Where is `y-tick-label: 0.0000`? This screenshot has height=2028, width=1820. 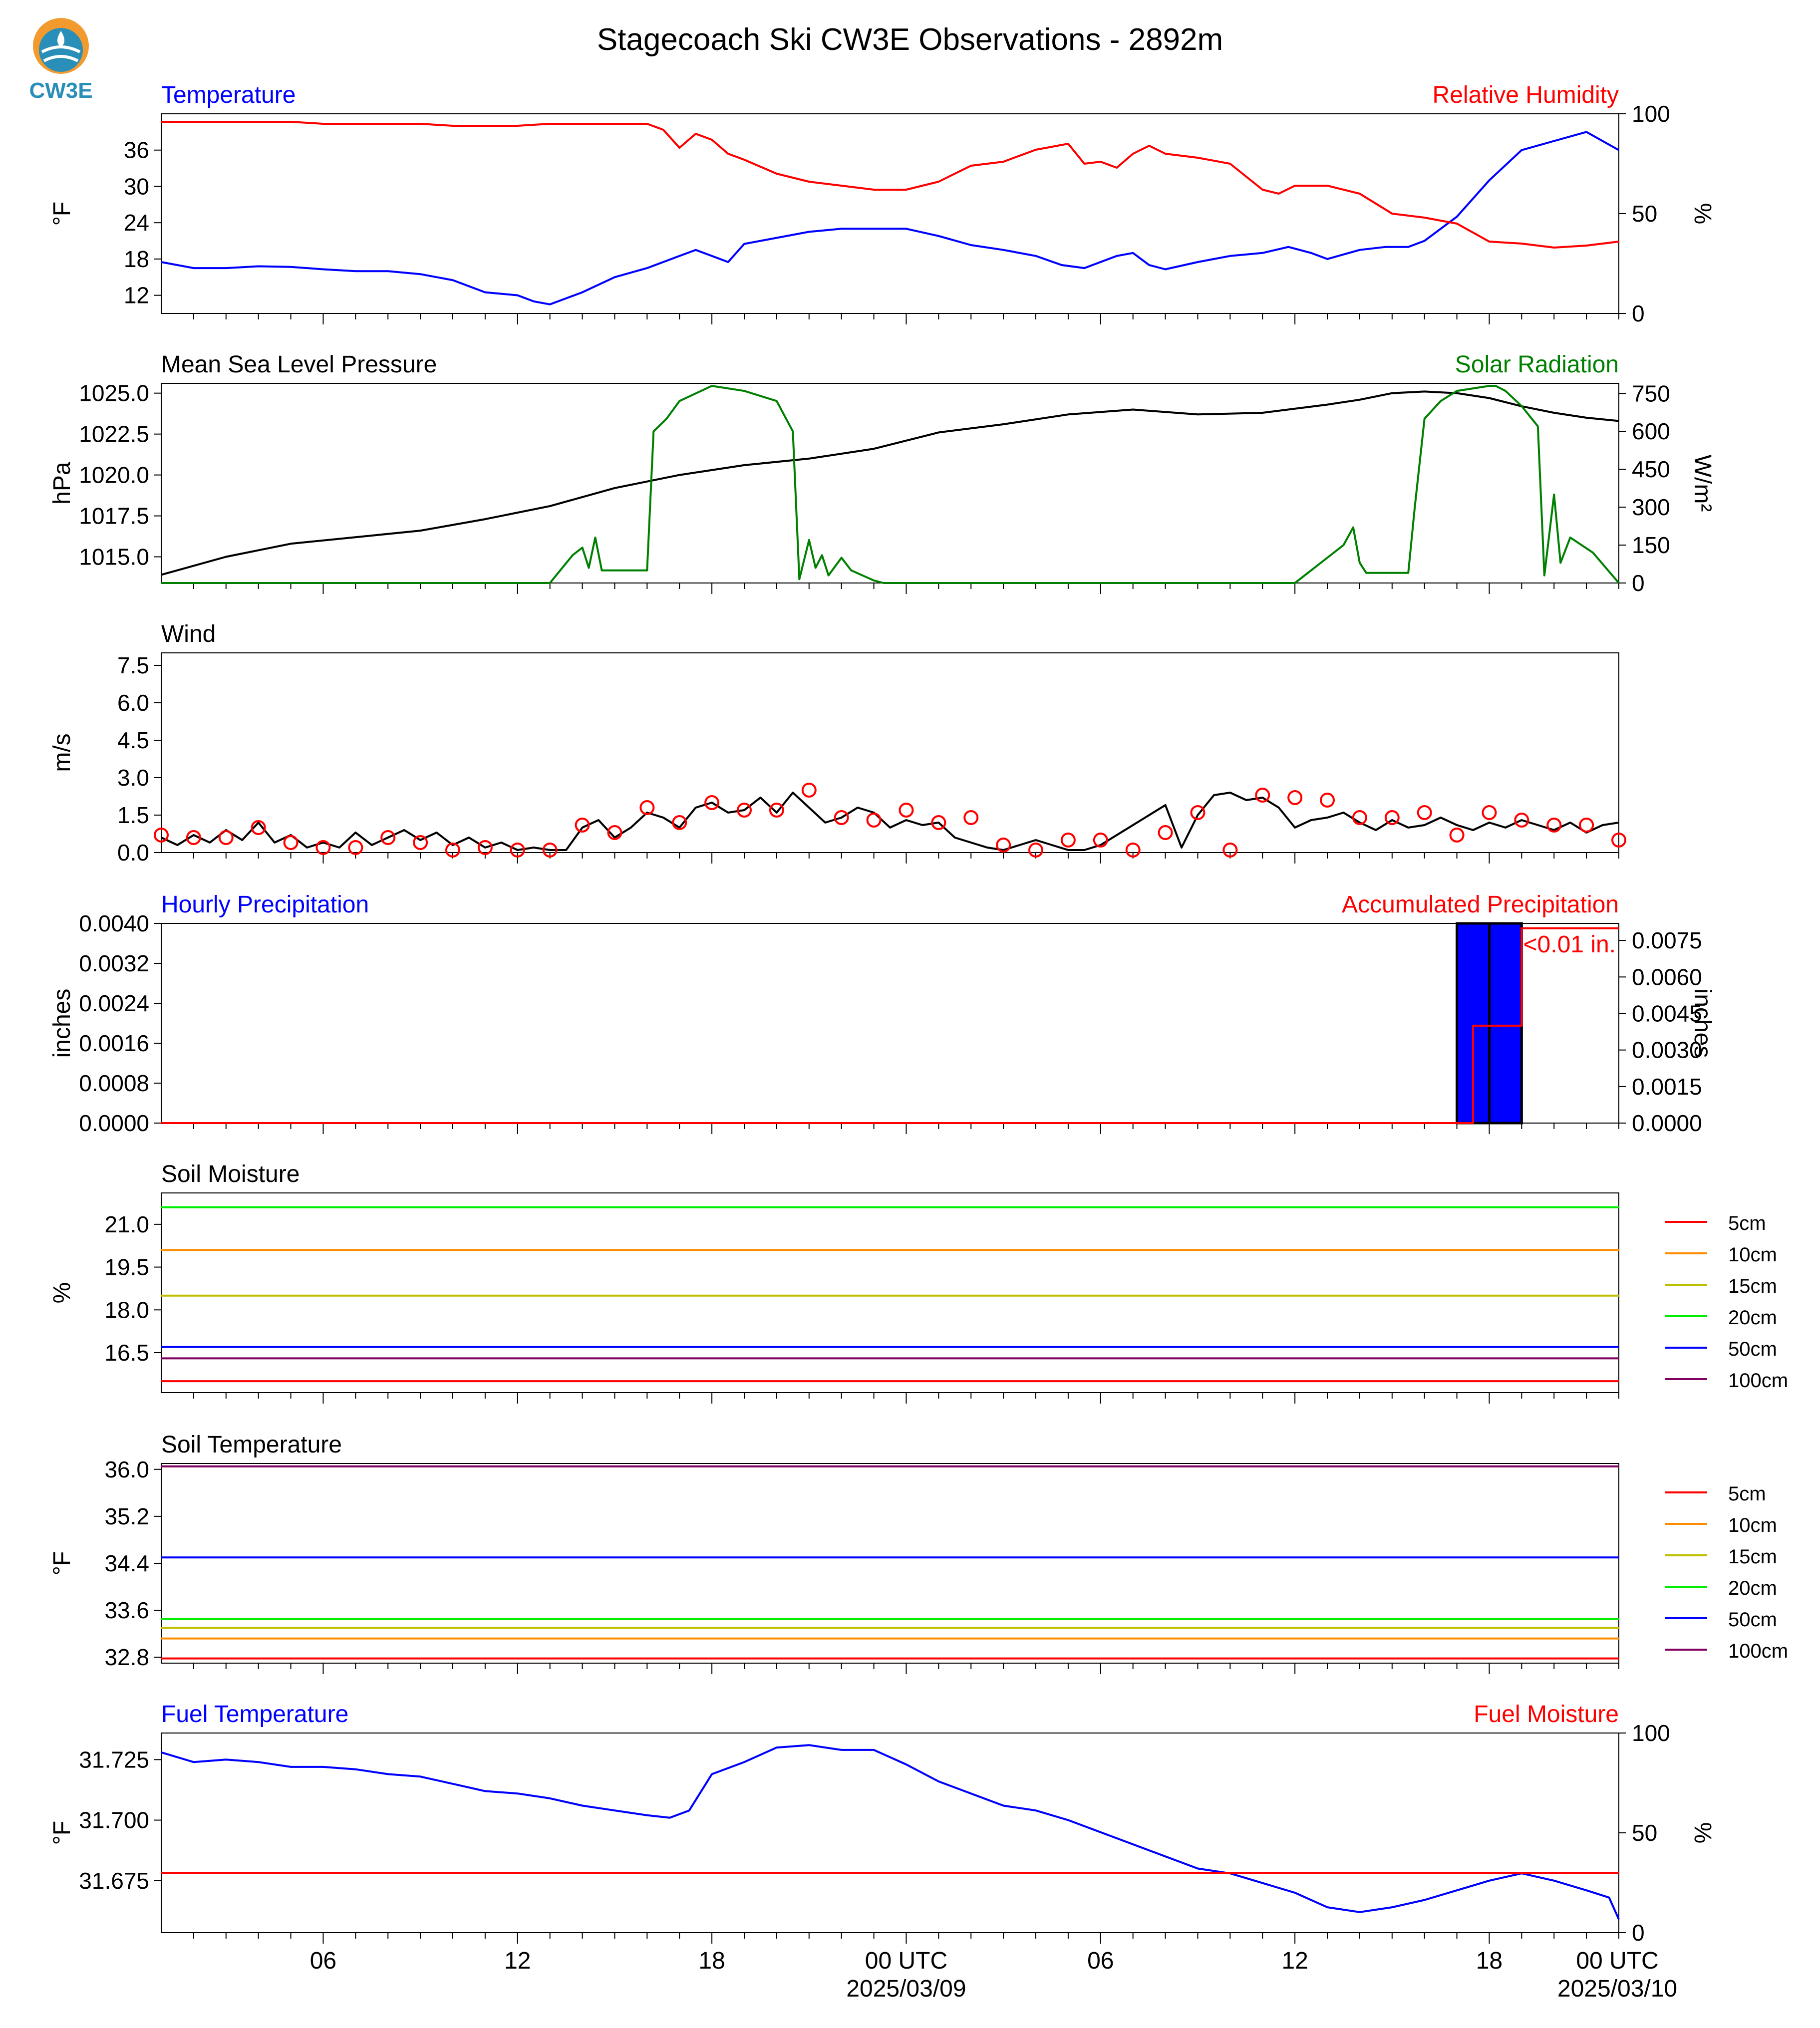
y-tick-label: 0.0000 is located at coordinates (114, 1123).